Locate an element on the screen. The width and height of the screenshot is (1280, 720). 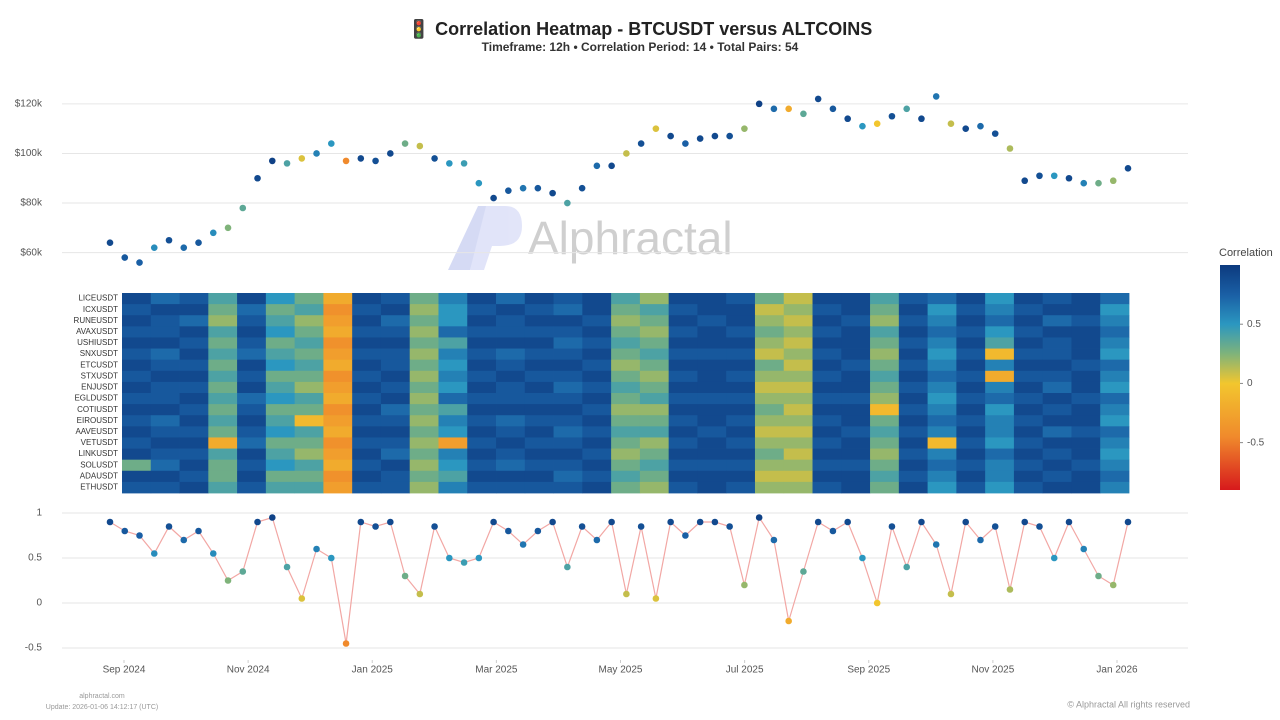
row-label: LINKUSDT is located at coordinates (98, 453).